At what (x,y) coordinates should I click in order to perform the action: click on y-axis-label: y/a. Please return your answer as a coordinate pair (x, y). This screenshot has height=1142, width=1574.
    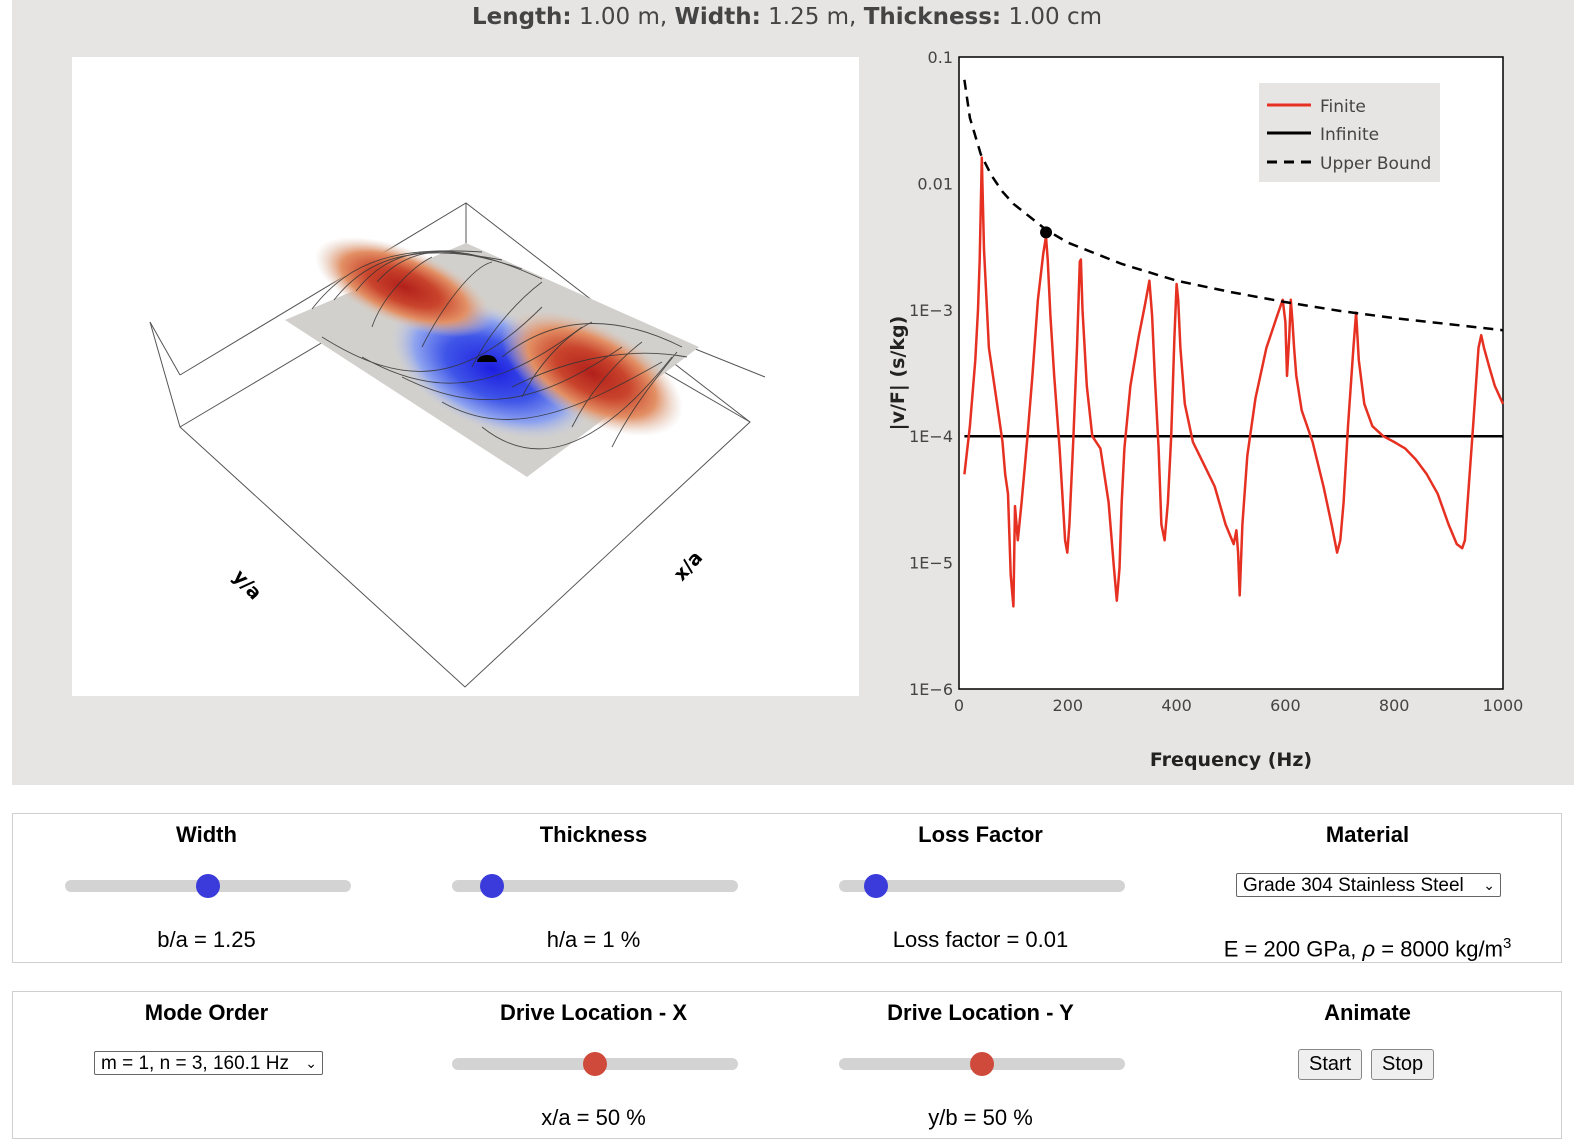
    Looking at the image, I should click on (247, 585).